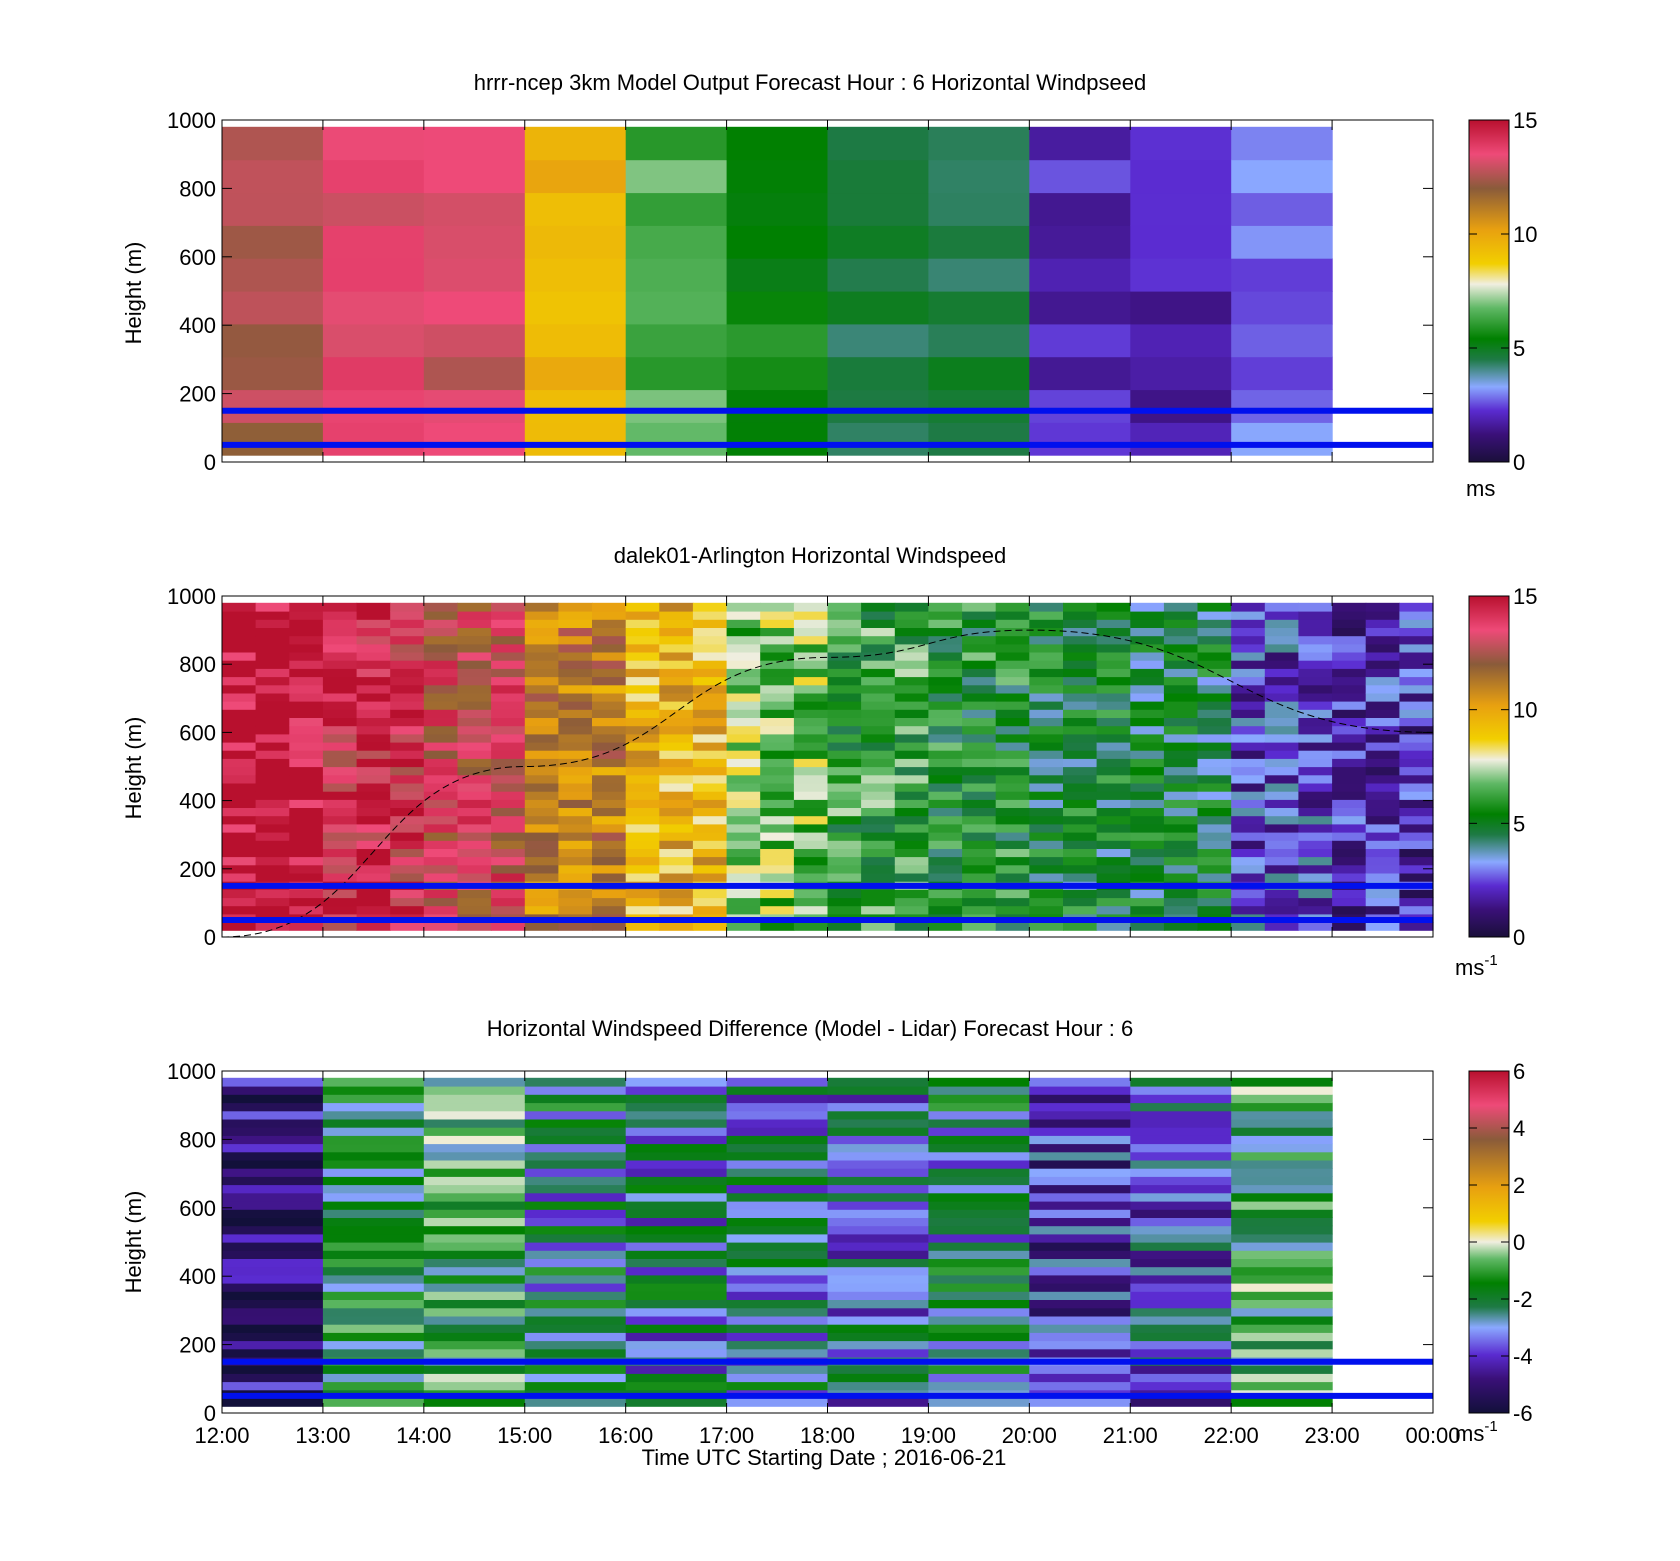 The width and height of the screenshot is (1680, 1561). What do you see at coordinates (1519, 1242) in the screenshot?
I see `colorbar-tick-label: 0` at bounding box center [1519, 1242].